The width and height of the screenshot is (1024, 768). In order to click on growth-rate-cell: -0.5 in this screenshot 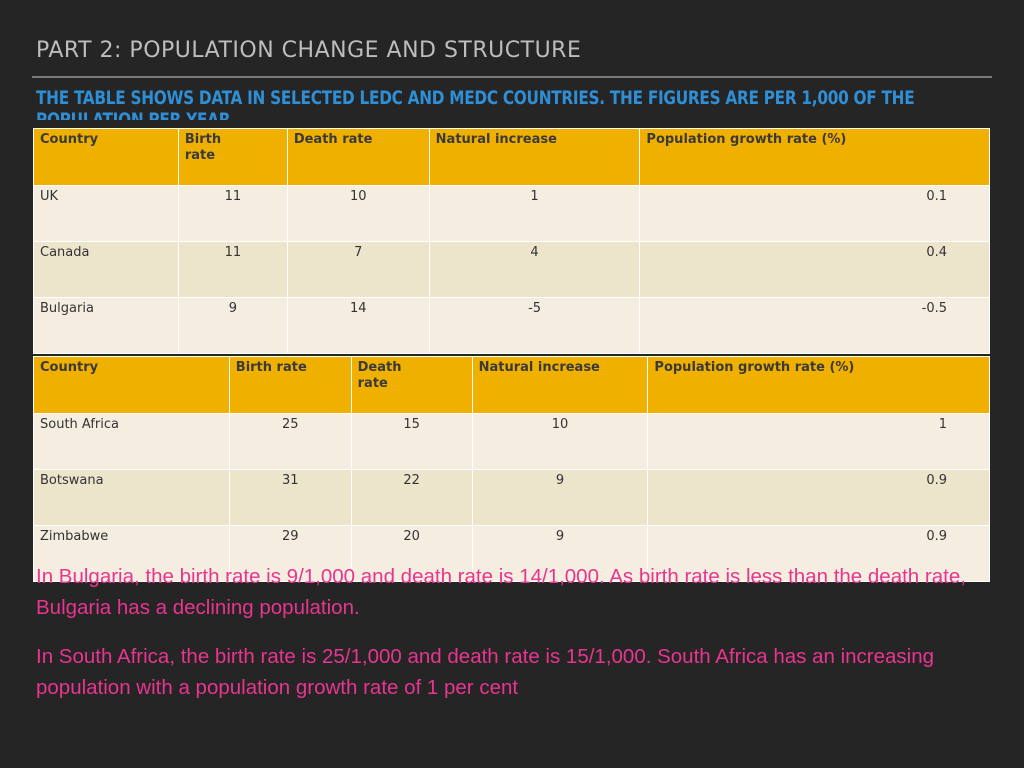, I will do `click(814, 325)`.